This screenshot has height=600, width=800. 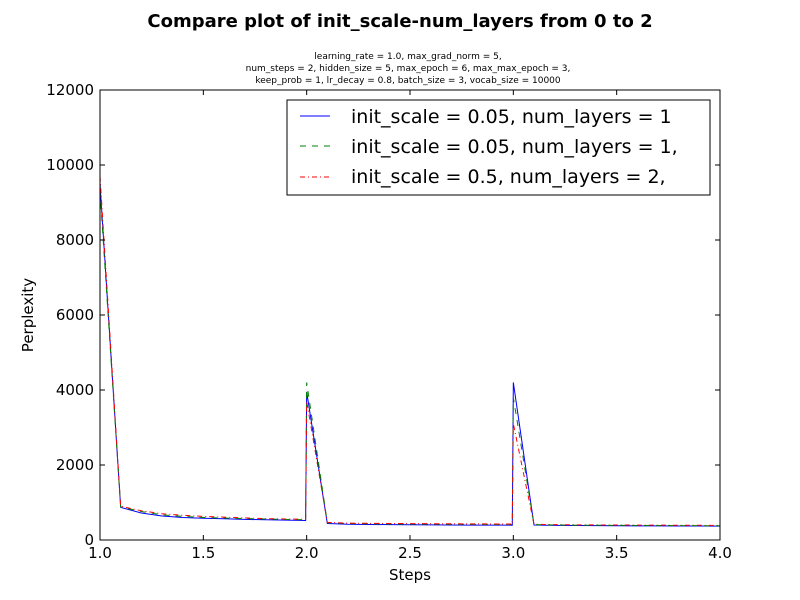 I want to click on x-tick-label: 1.5, so click(x=203, y=553).